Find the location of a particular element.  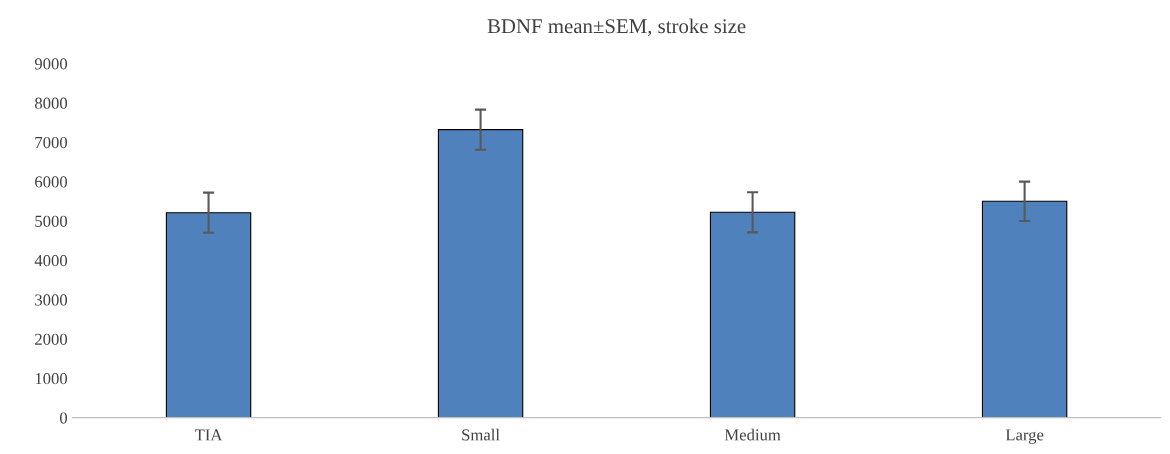

y-tick-label: 3000 is located at coordinates (51, 300).